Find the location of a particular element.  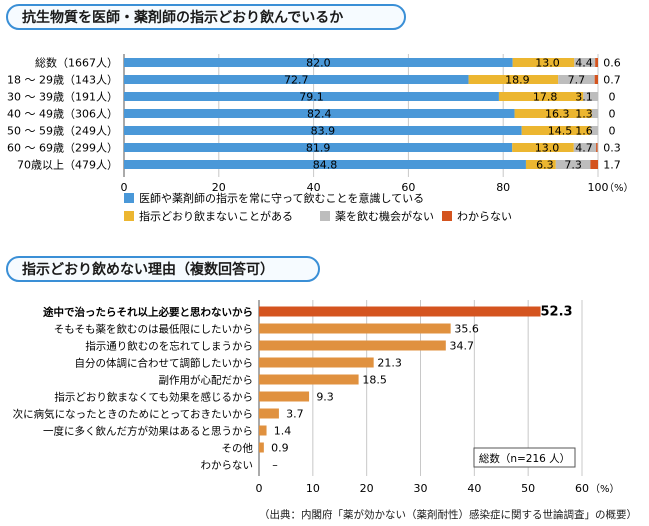

chart1-data-label: 72.7 is located at coordinates (296, 80).